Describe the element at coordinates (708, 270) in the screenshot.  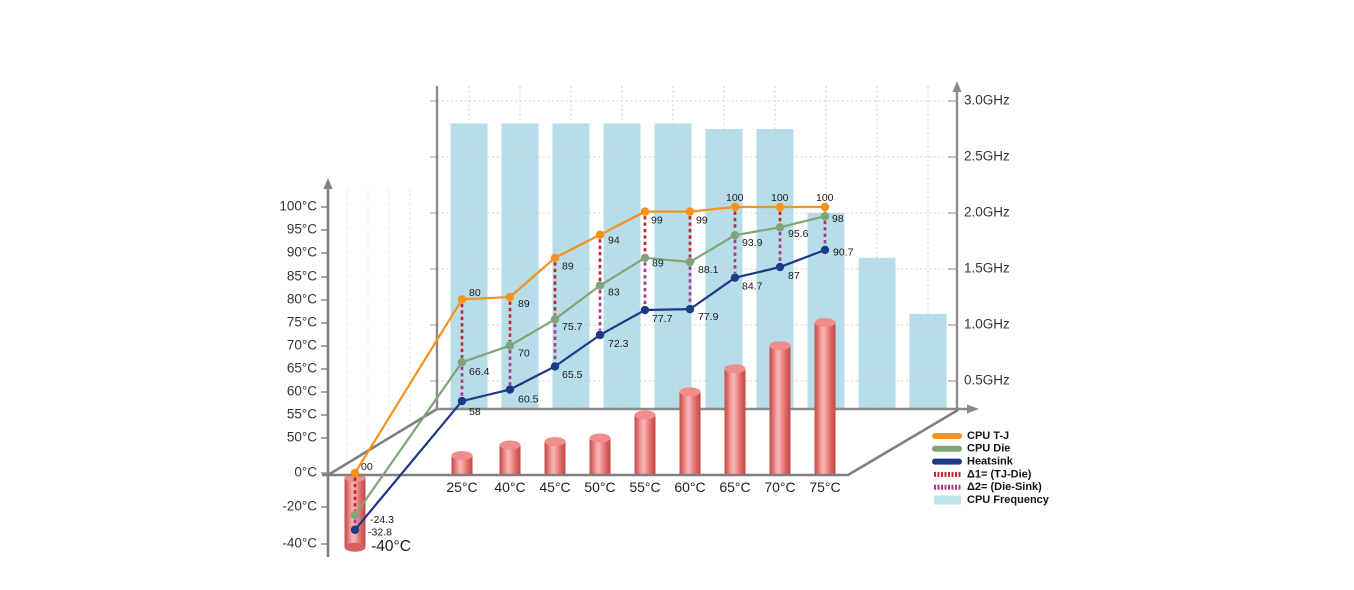
I see `value-label: 88.1` at that location.